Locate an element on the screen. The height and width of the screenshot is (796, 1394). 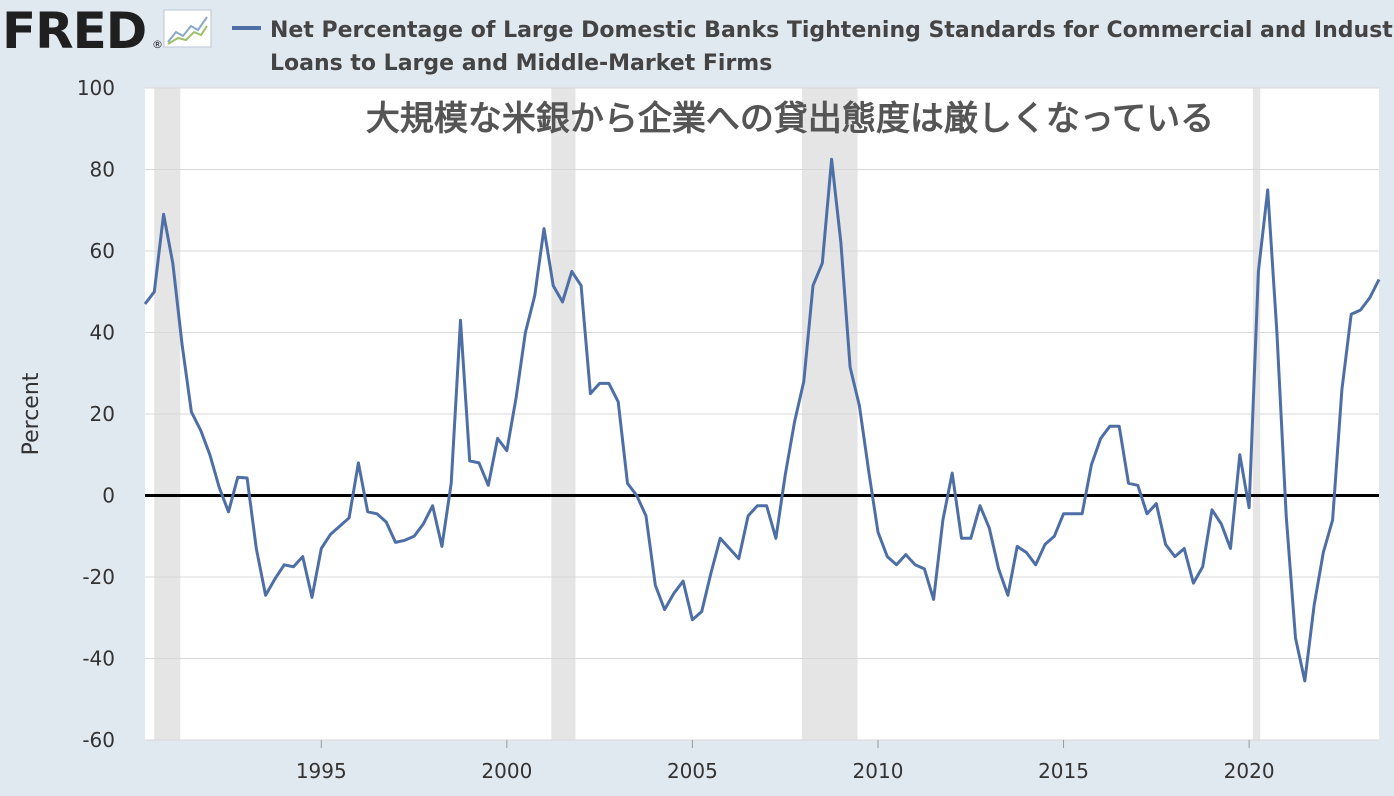
y-tick-label: 20 is located at coordinates (102, 414).